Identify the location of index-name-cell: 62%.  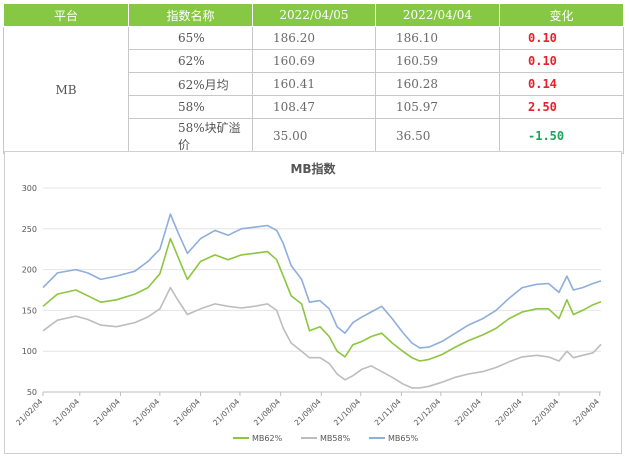
(190, 61).